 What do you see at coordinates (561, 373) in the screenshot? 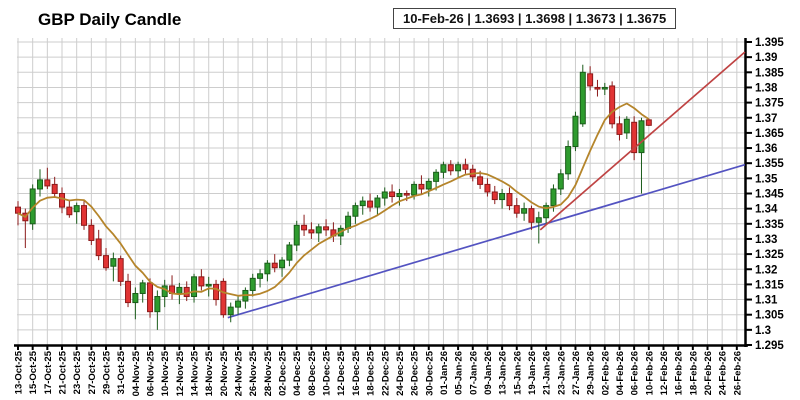
I see `x-tick-label: 23-Jan-26` at bounding box center [561, 373].